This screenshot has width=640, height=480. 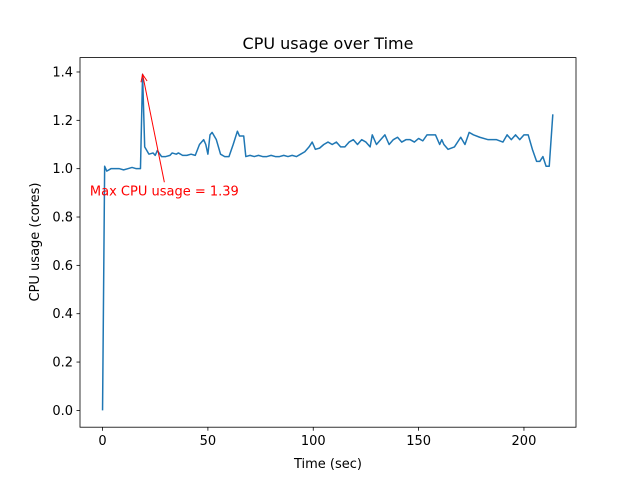 What do you see at coordinates (62, 411) in the screenshot?
I see `y-tick-label: 0.0` at bounding box center [62, 411].